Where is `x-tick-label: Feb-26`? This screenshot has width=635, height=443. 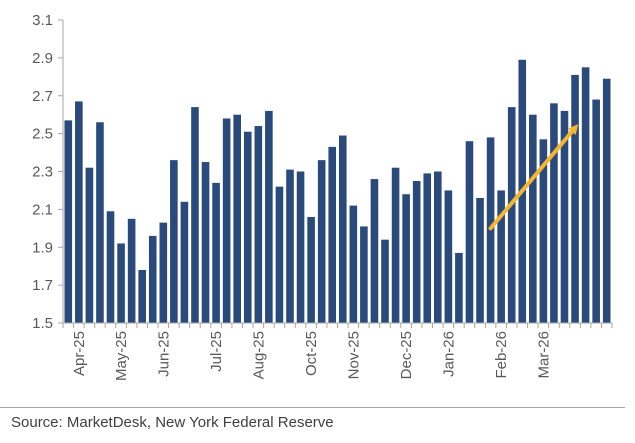 x-tick-label: Feb-26 is located at coordinates (501, 355).